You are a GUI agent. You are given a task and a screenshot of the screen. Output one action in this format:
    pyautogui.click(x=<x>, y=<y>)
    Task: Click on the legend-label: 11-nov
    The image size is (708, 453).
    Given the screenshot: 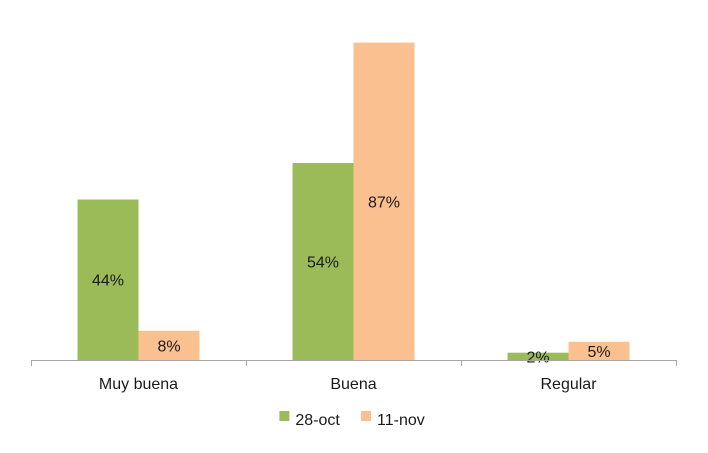 What is the action you would take?
    pyautogui.click(x=401, y=420)
    